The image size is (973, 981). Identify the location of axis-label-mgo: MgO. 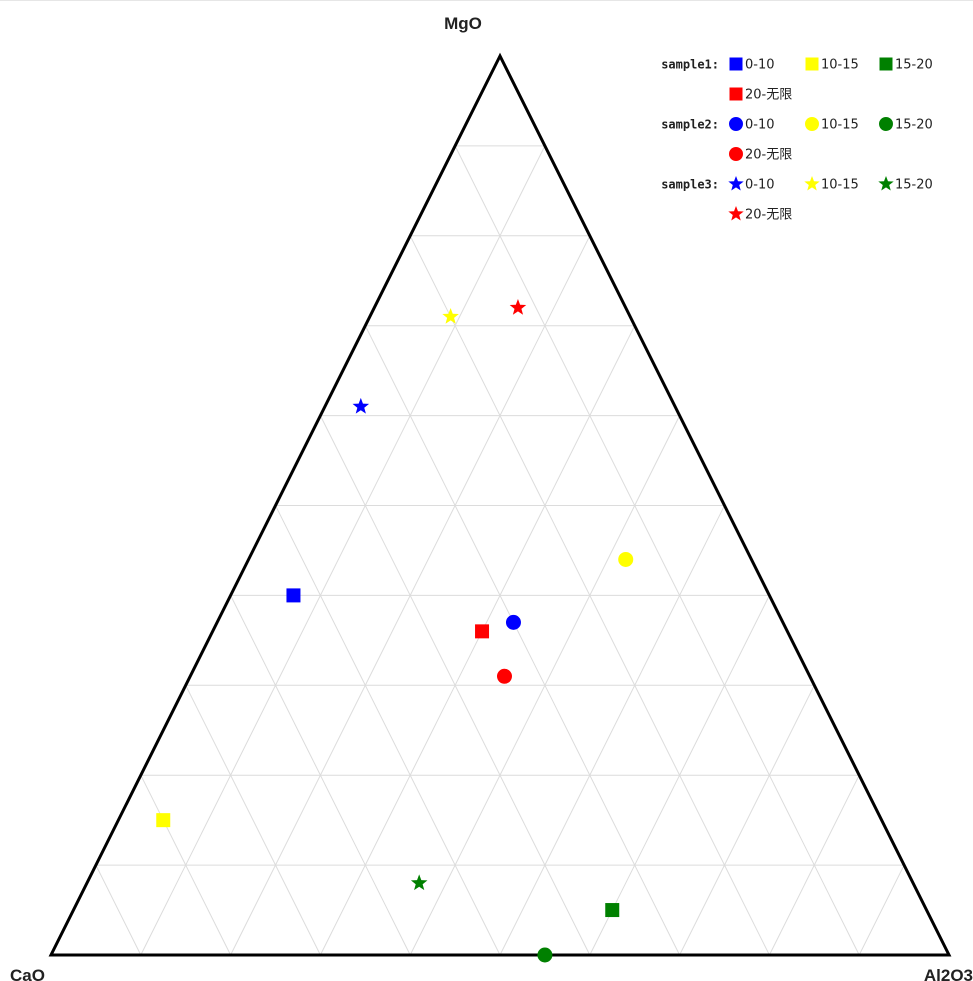
(463, 23).